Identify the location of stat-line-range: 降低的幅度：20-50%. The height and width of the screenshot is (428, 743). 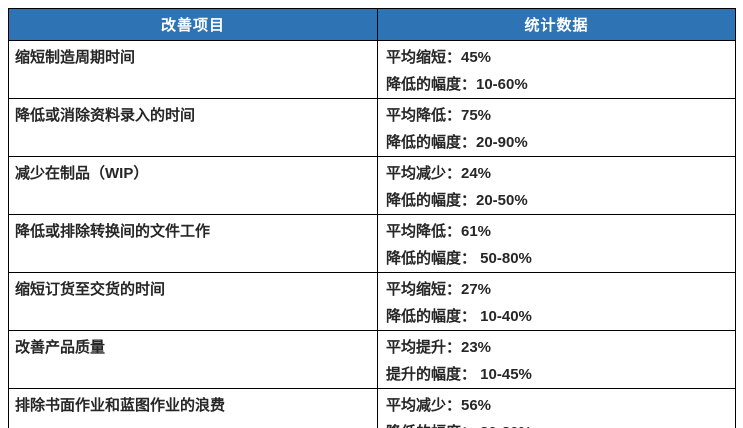
(457, 200).